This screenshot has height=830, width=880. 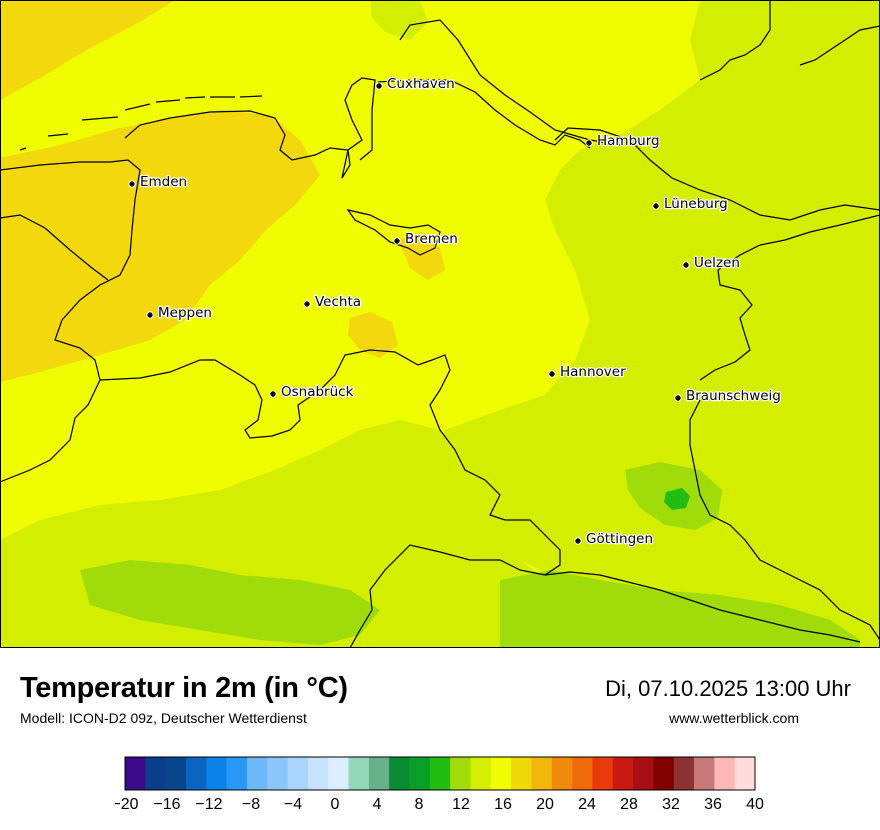 I want to click on color-scale-tick-label: 4, so click(x=377, y=804).